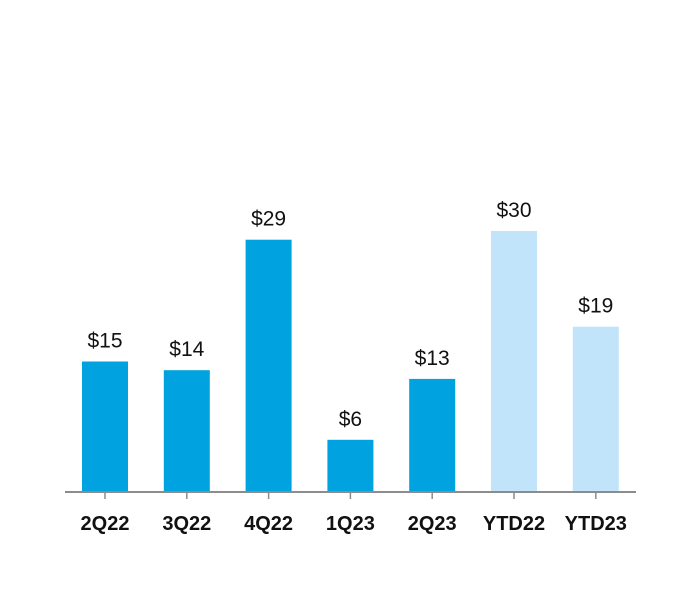  What do you see at coordinates (268, 365) in the screenshot?
I see `bar-4q22` at bounding box center [268, 365].